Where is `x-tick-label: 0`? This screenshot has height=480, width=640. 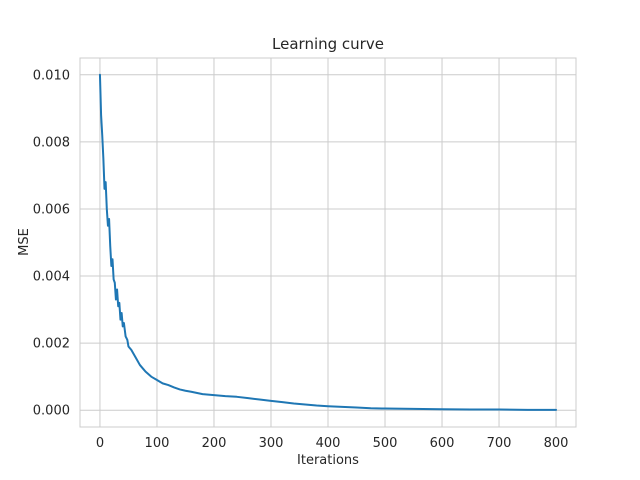 x-tick-label: 0 is located at coordinates (100, 443).